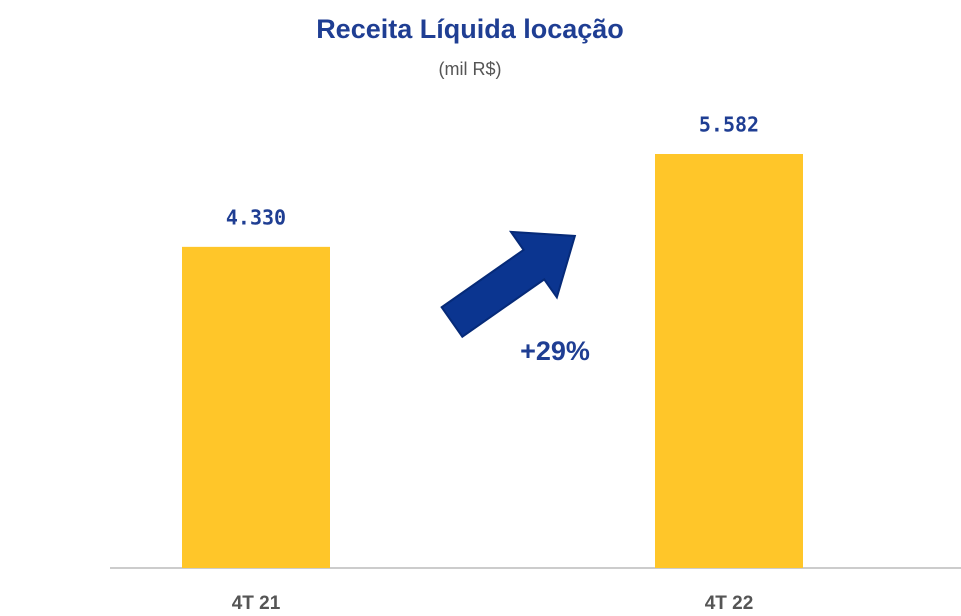 The height and width of the screenshot is (616, 961). What do you see at coordinates (555, 351) in the screenshot?
I see `growth-annotation: +29%` at bounding box center [555, 351].